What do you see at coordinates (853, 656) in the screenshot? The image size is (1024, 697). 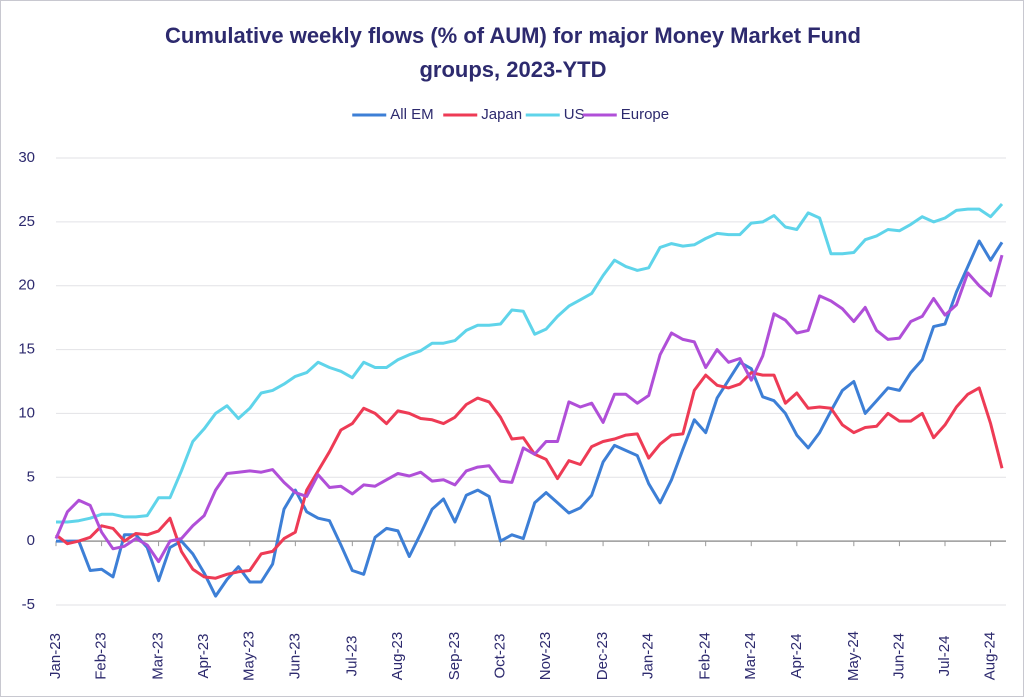 I see `x-tick-label: May-24` at bounding box center [853, 656].